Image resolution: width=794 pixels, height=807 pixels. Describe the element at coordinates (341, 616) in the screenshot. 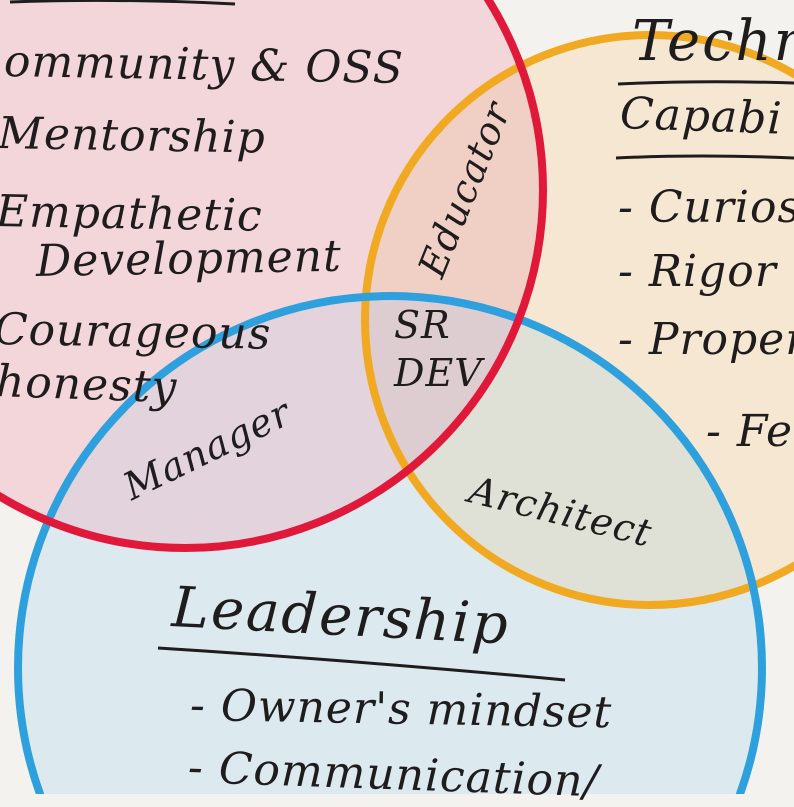

I see `leadership-title: Leadership` at that location.